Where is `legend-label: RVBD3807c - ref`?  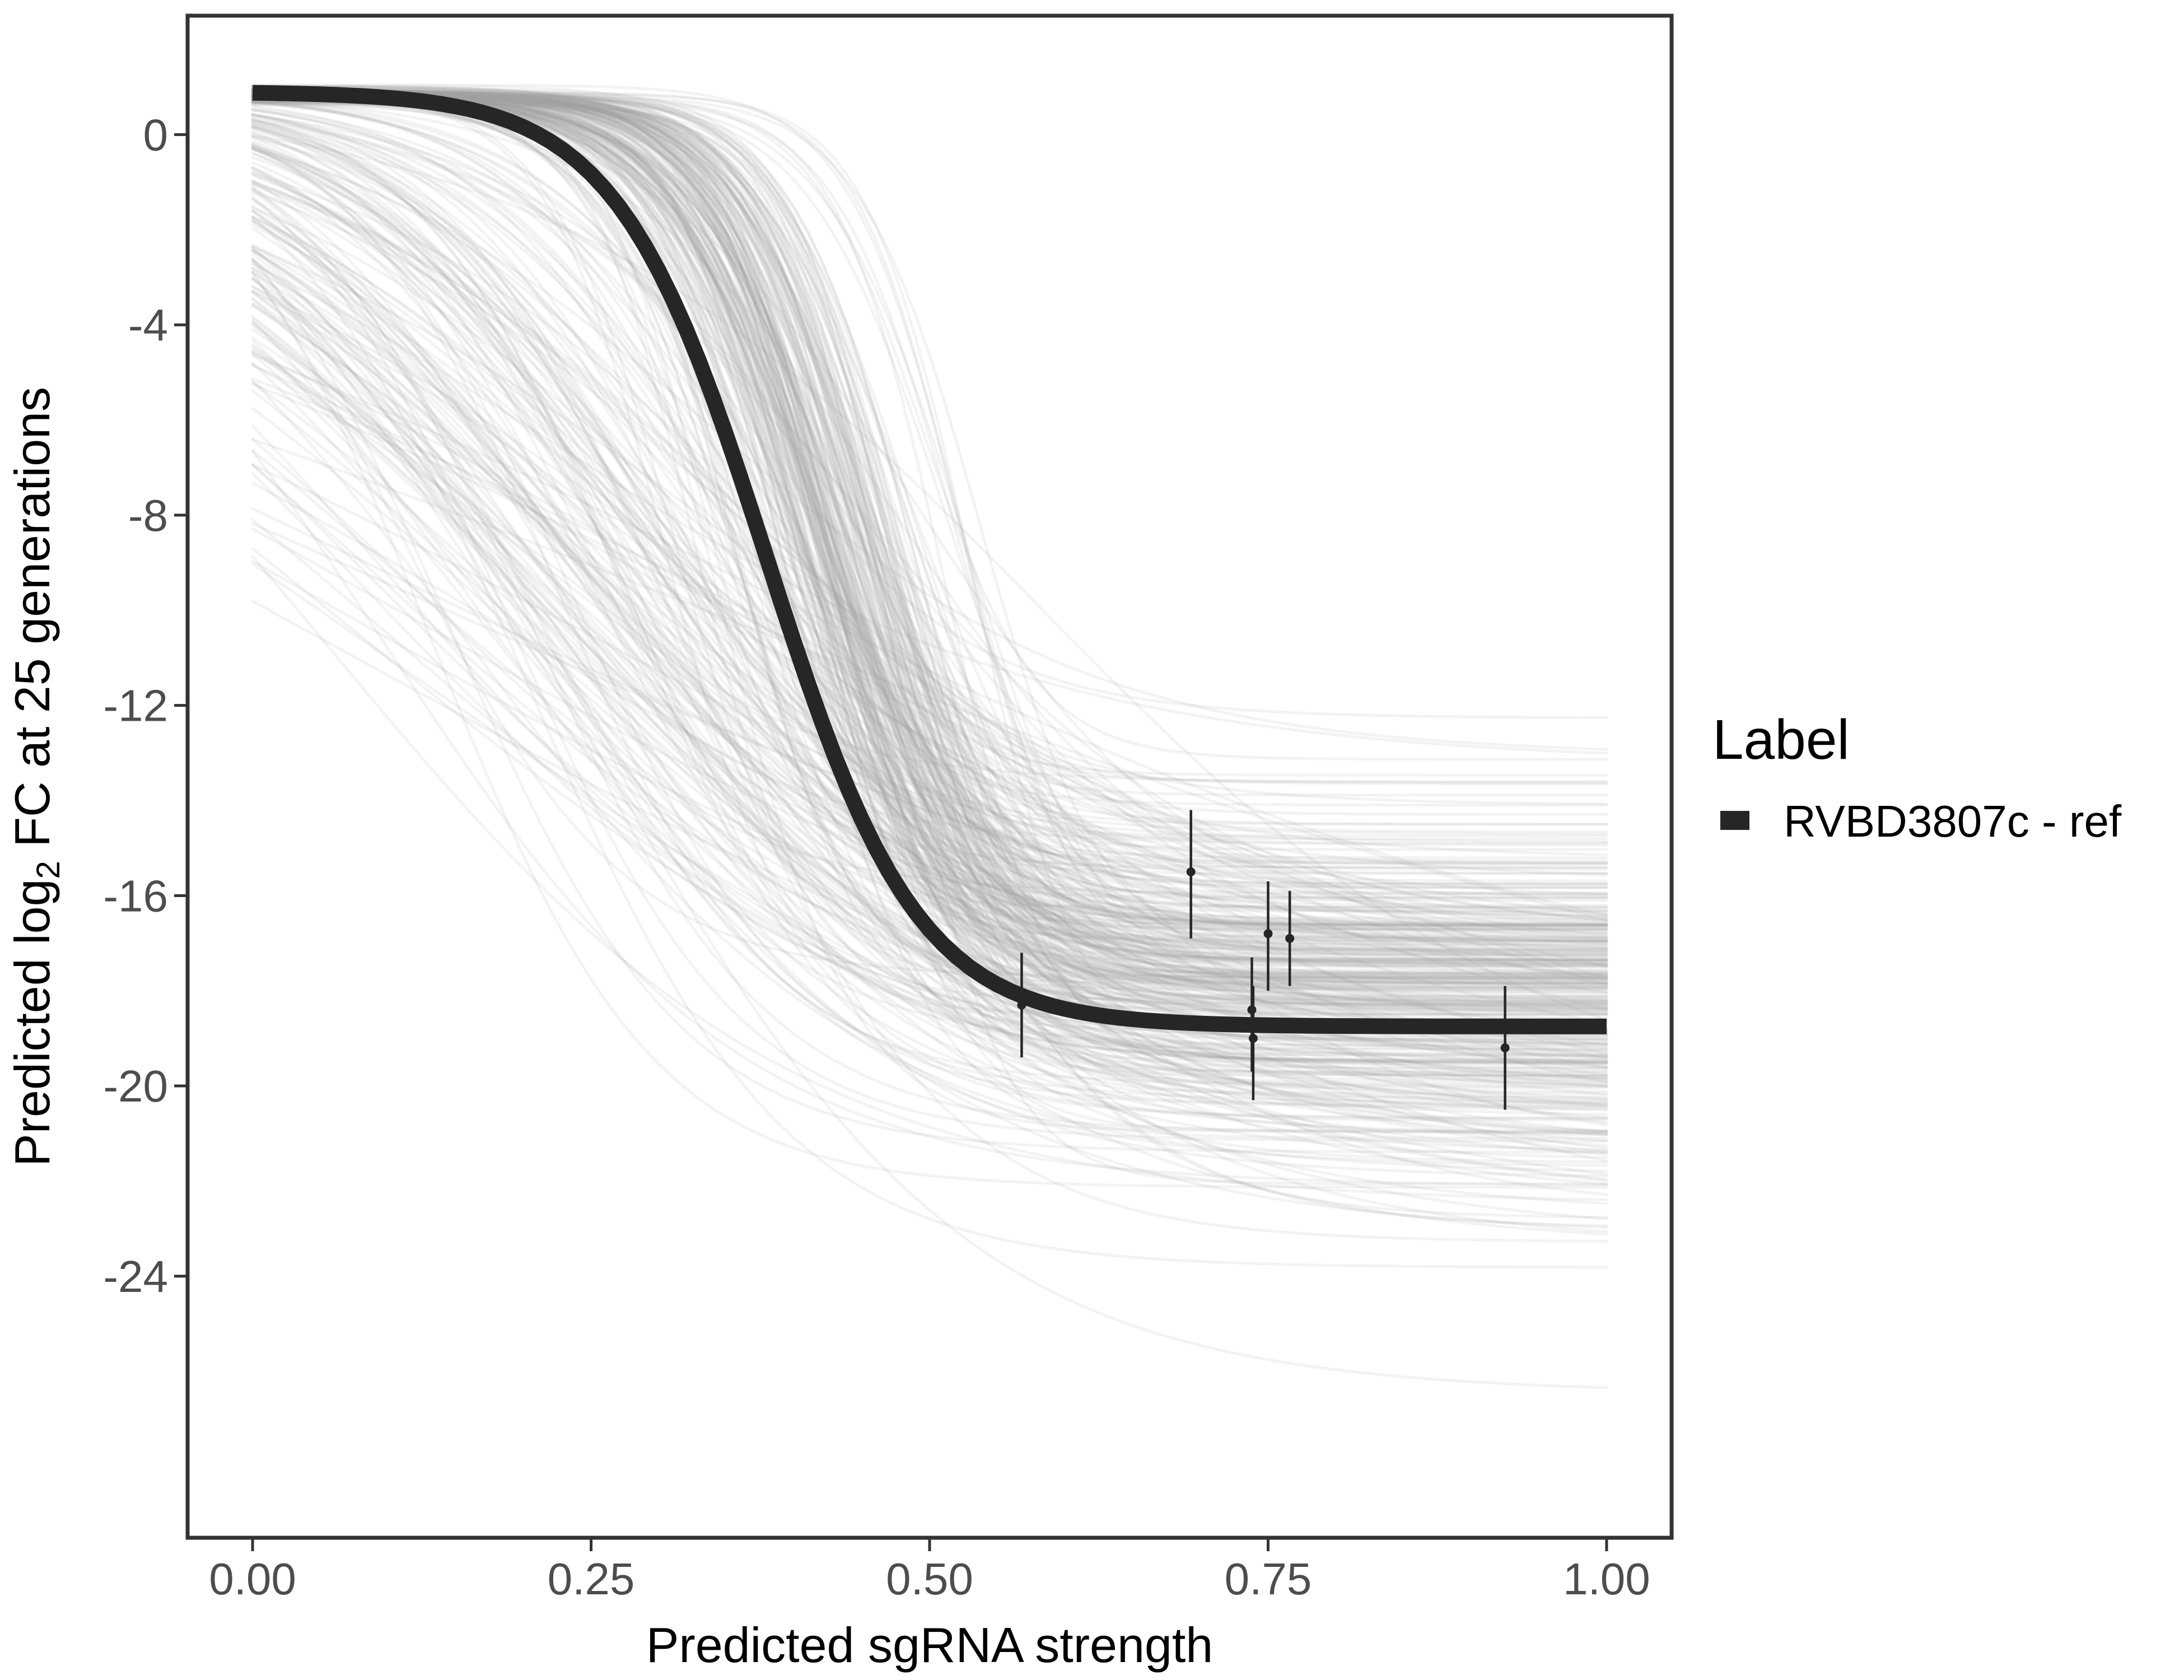 legend-label: RVBD3807c - ref is located at coordinates (1953, 821).